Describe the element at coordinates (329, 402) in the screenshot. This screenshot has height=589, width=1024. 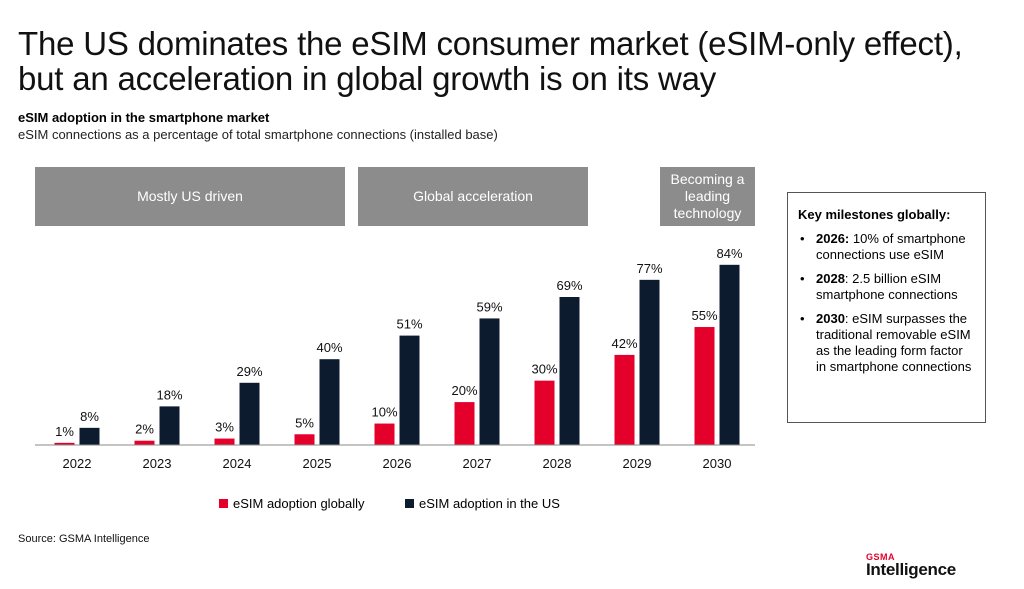
I see `bar-us-2025` at that location.